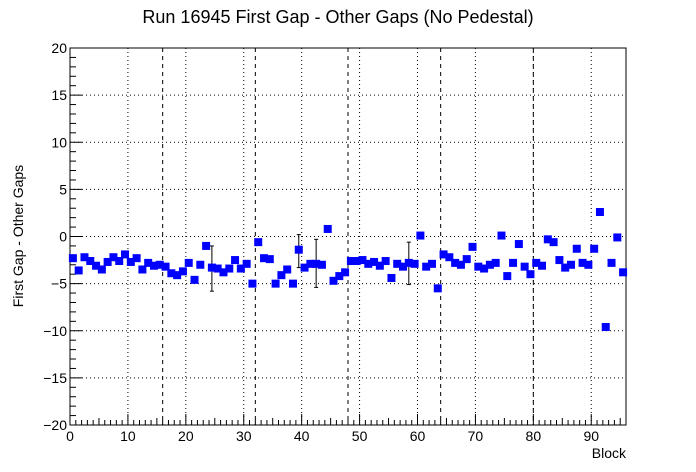 Image resolution: width=696 pixels, height=472 pixels. I want to click on y-tick-label: −20, so click(55, 425).